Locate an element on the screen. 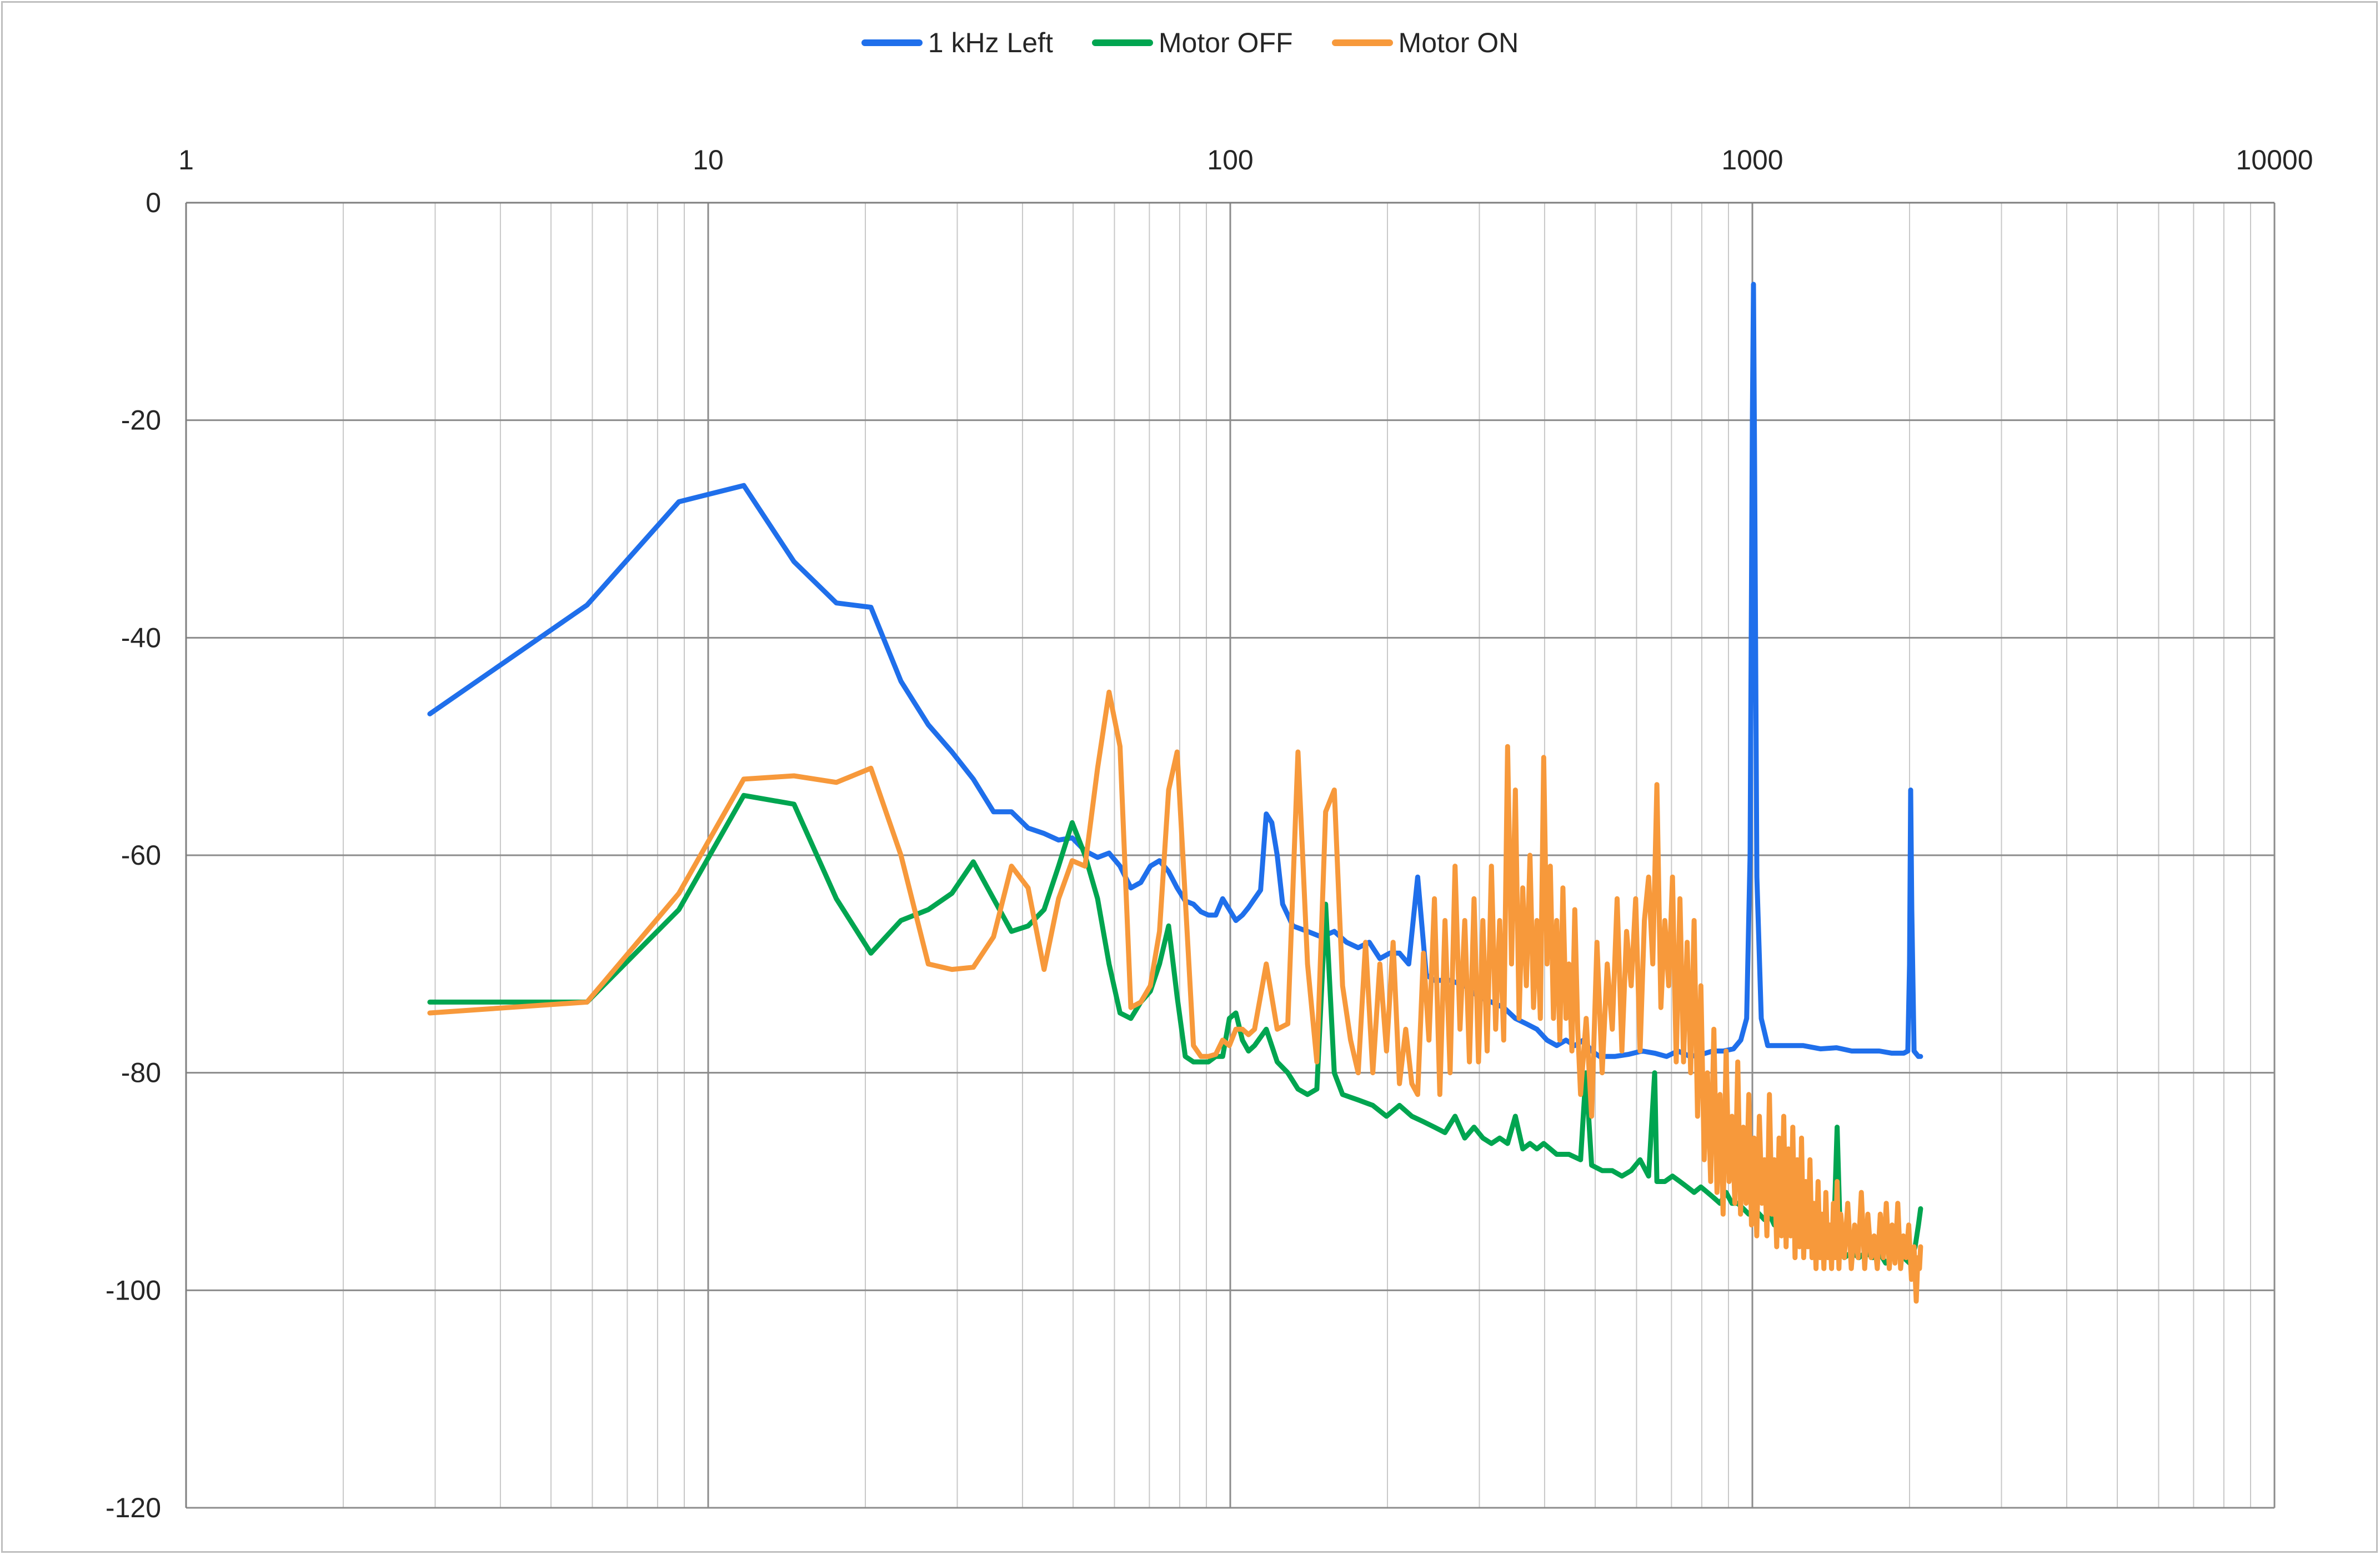 This screenshot has width=2380, height=1555. x-tick-label: 10000 is located at coordinates (2274, 159).